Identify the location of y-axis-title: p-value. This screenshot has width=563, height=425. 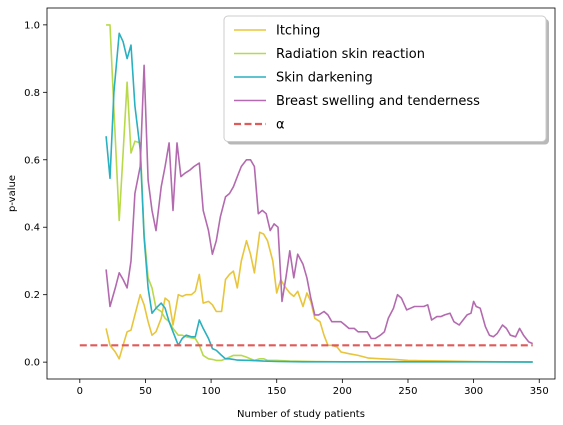
(12, 193).